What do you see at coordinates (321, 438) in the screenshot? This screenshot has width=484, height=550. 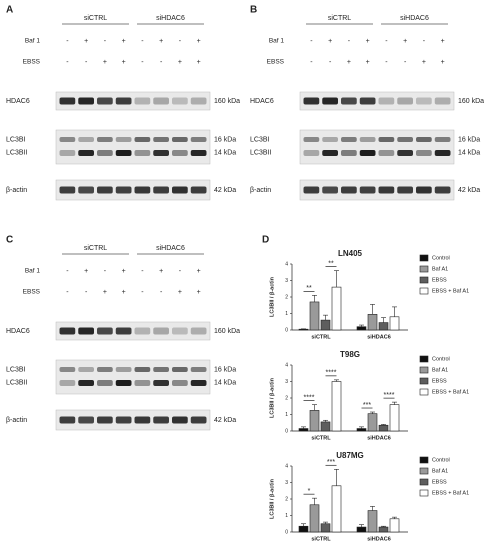 I see `x-tick-label: siCTRL` at bounding box center [321, 438].